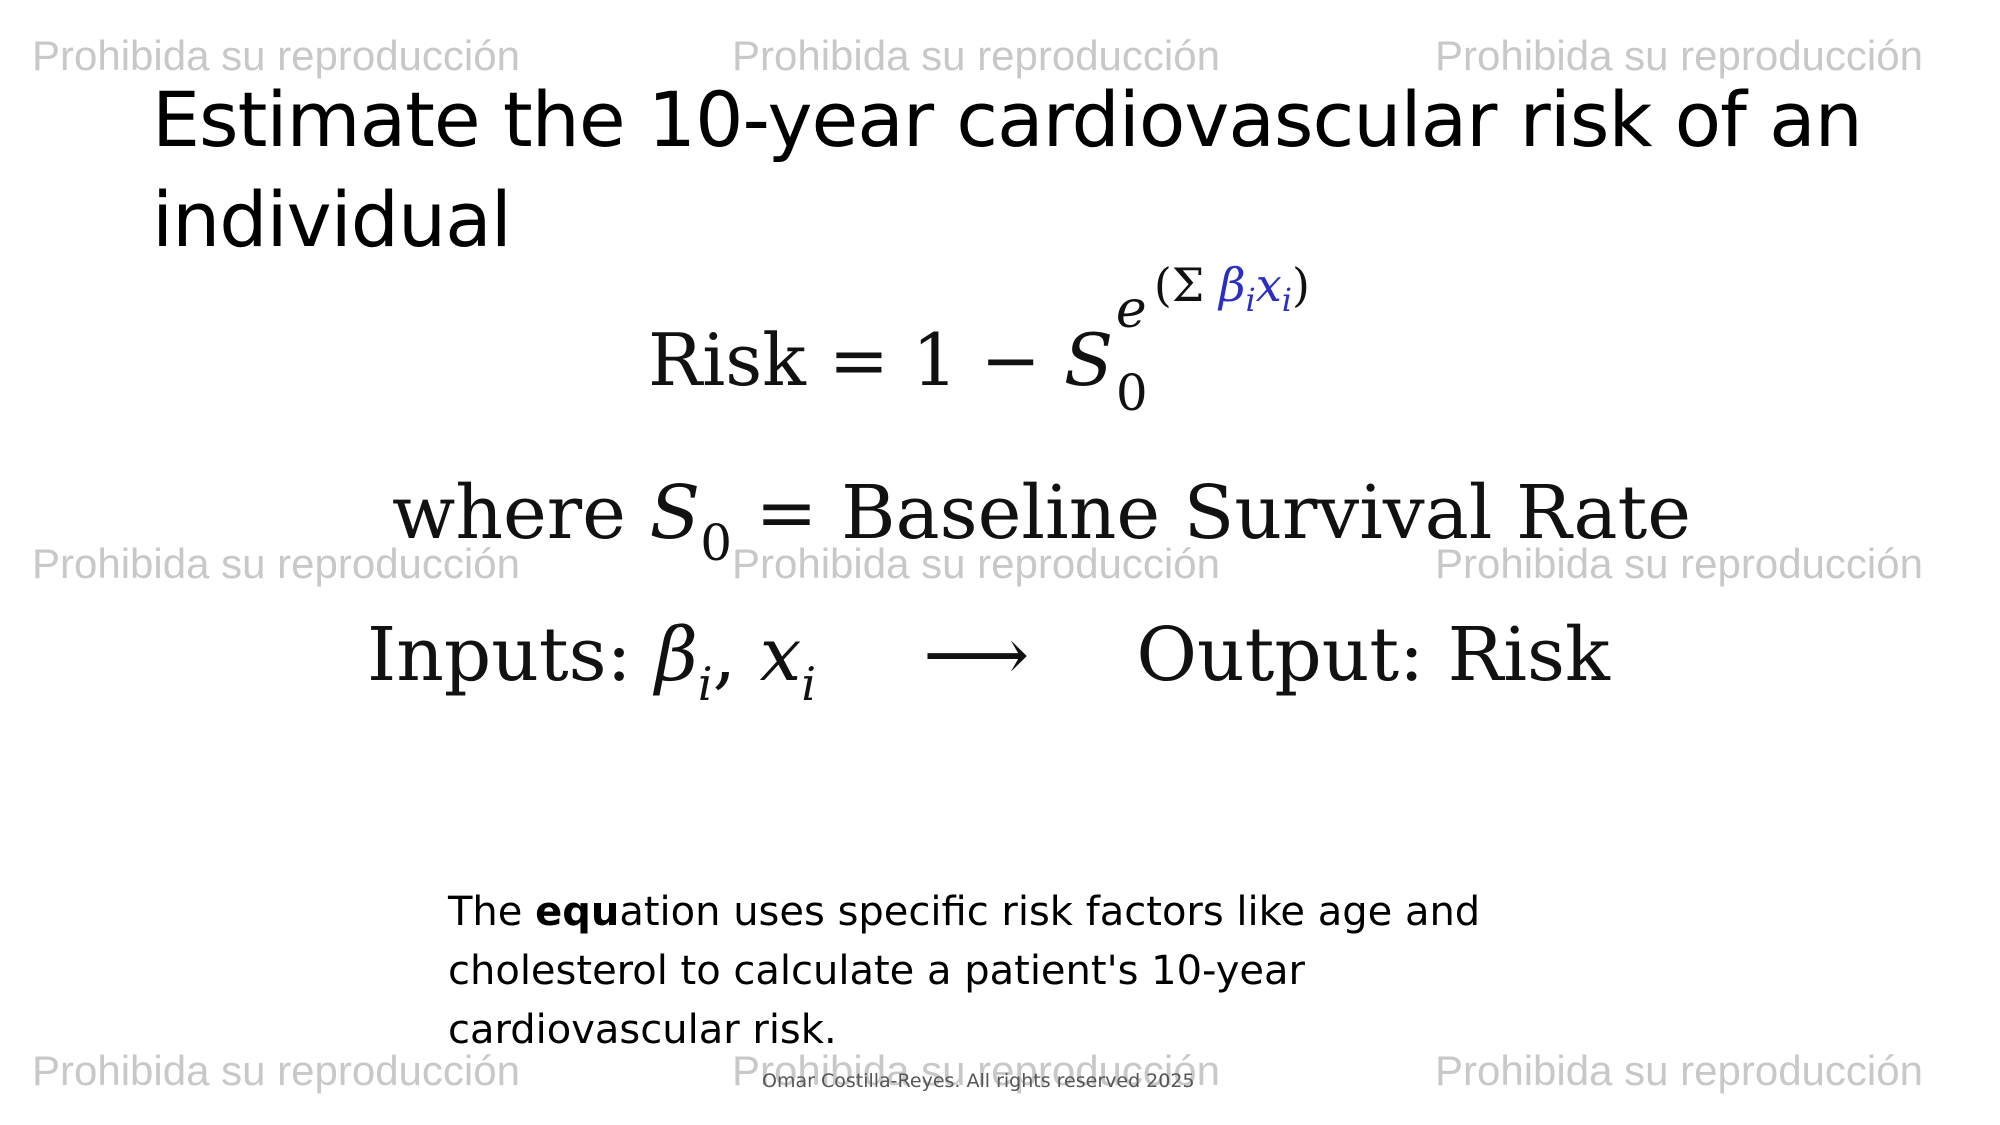 This screenshot has width=2000, height=1125. I want to click on exponent-sum: (Σ βixi), so click(1231, 288).